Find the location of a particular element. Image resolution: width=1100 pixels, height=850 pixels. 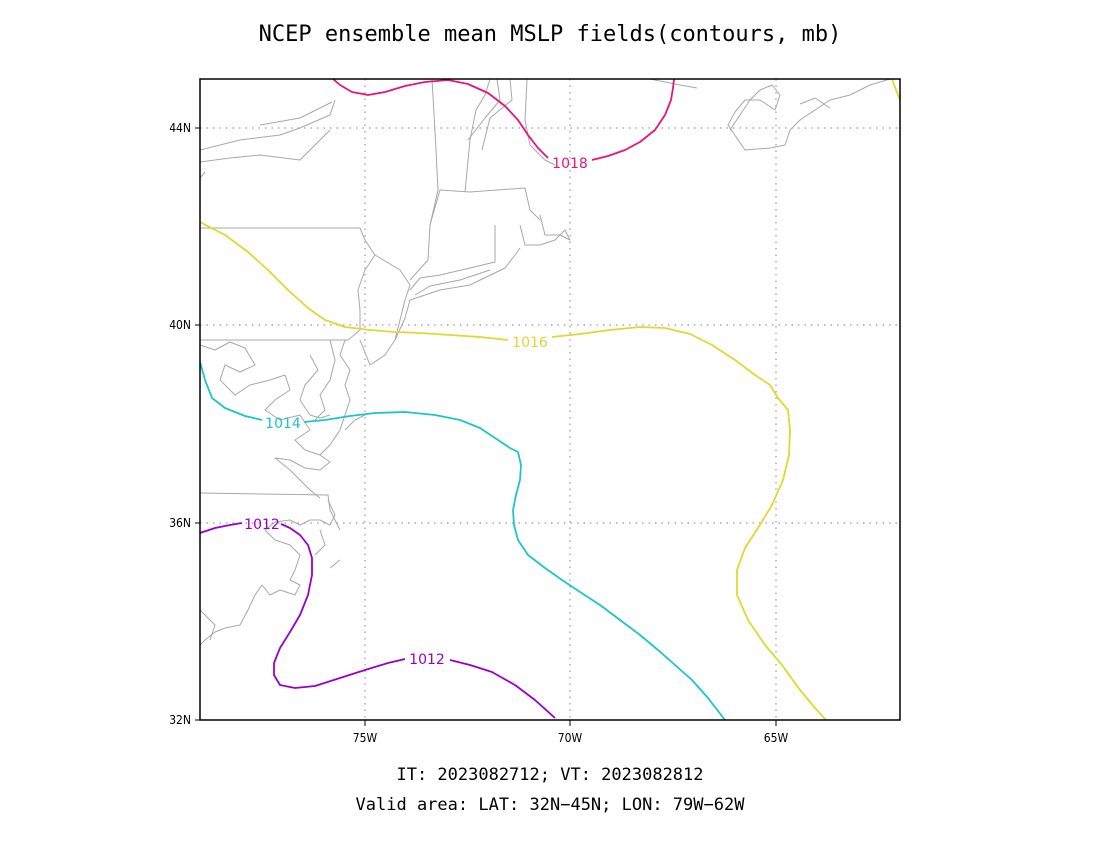

contour-label-1016: 1016 is located at coordinates (530, 343).